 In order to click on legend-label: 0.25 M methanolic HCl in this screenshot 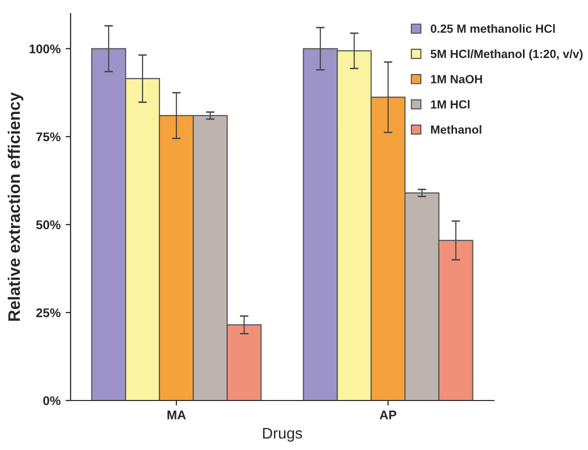, I will do `click(492, 28)`.